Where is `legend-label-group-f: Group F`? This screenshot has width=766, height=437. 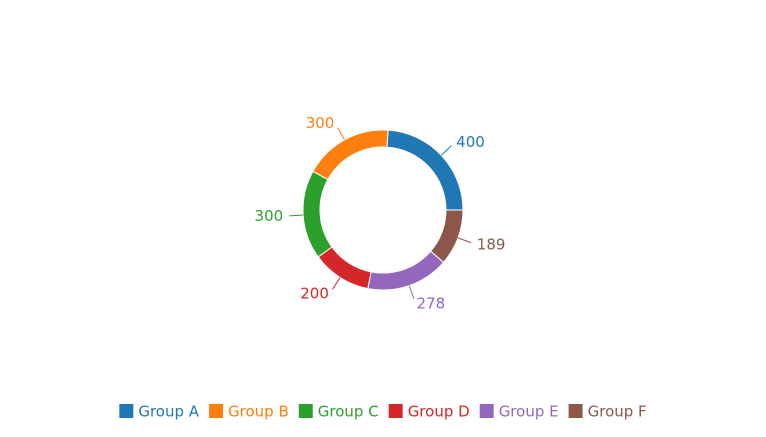
legend-label-group-f: Group F is located at coordinates (617, 411).